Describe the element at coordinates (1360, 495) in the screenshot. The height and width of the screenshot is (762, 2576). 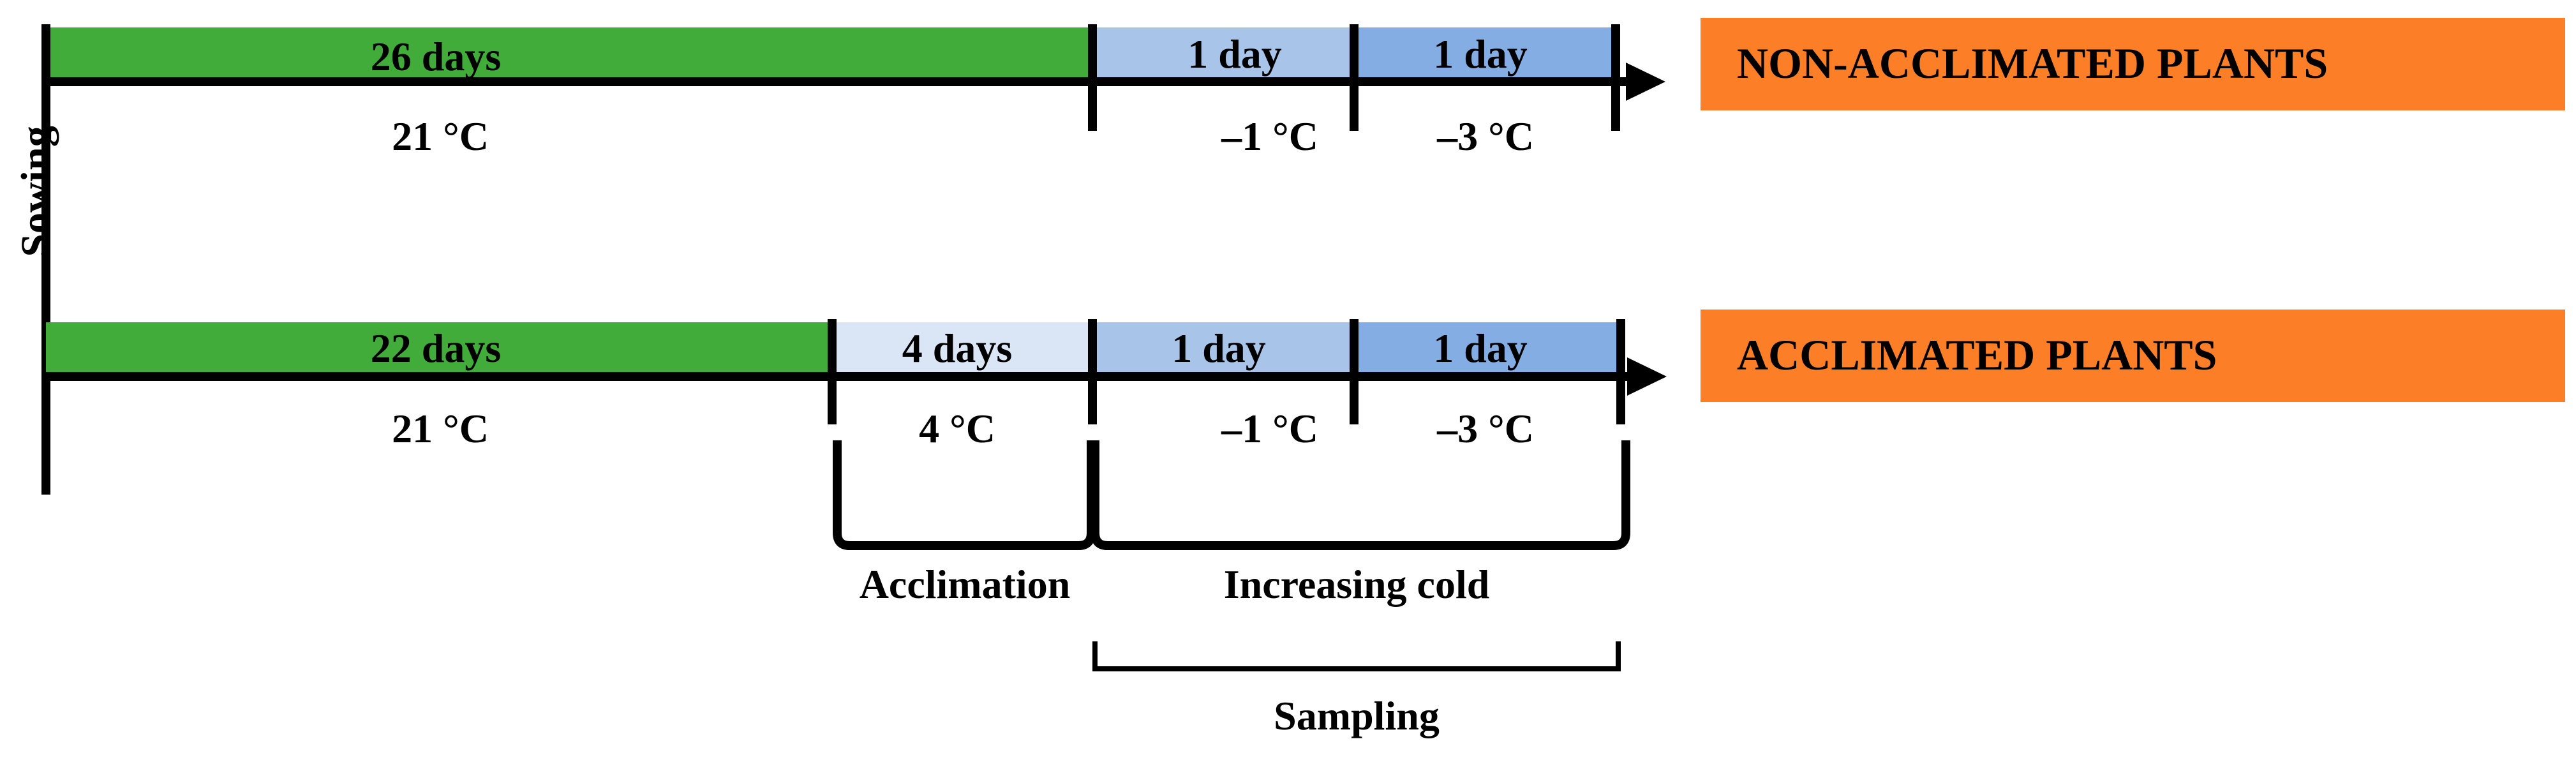
I see `increasing-cold-bracket` at that location.